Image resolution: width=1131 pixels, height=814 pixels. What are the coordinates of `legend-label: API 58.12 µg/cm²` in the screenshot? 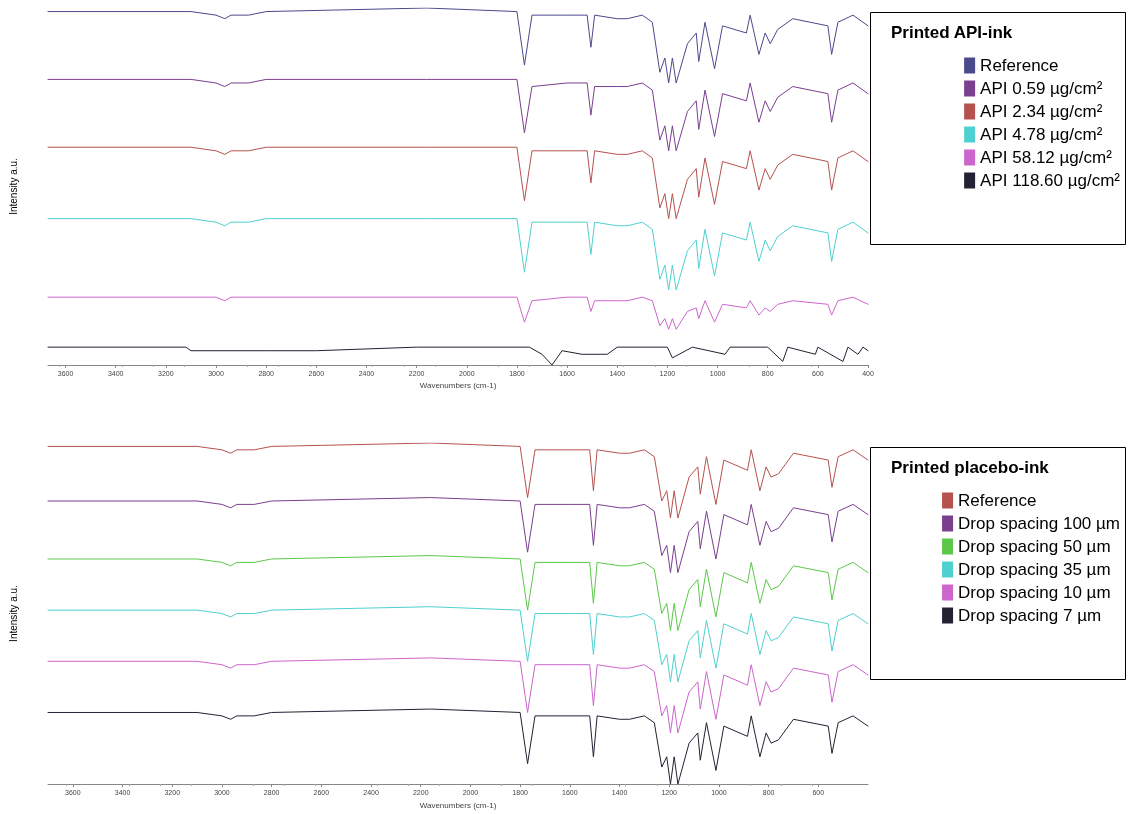 It's located at (1046, 157).